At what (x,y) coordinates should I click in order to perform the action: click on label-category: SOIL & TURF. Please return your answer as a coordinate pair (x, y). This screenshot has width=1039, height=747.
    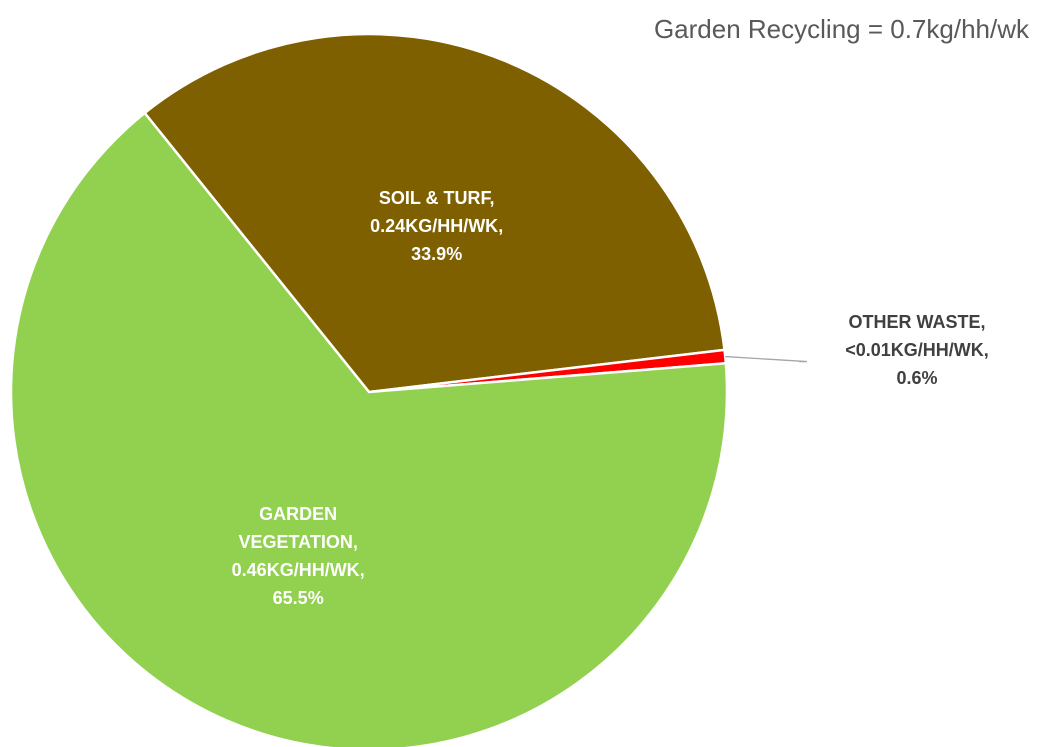
    Looking at the image, I should click on (434, 198).